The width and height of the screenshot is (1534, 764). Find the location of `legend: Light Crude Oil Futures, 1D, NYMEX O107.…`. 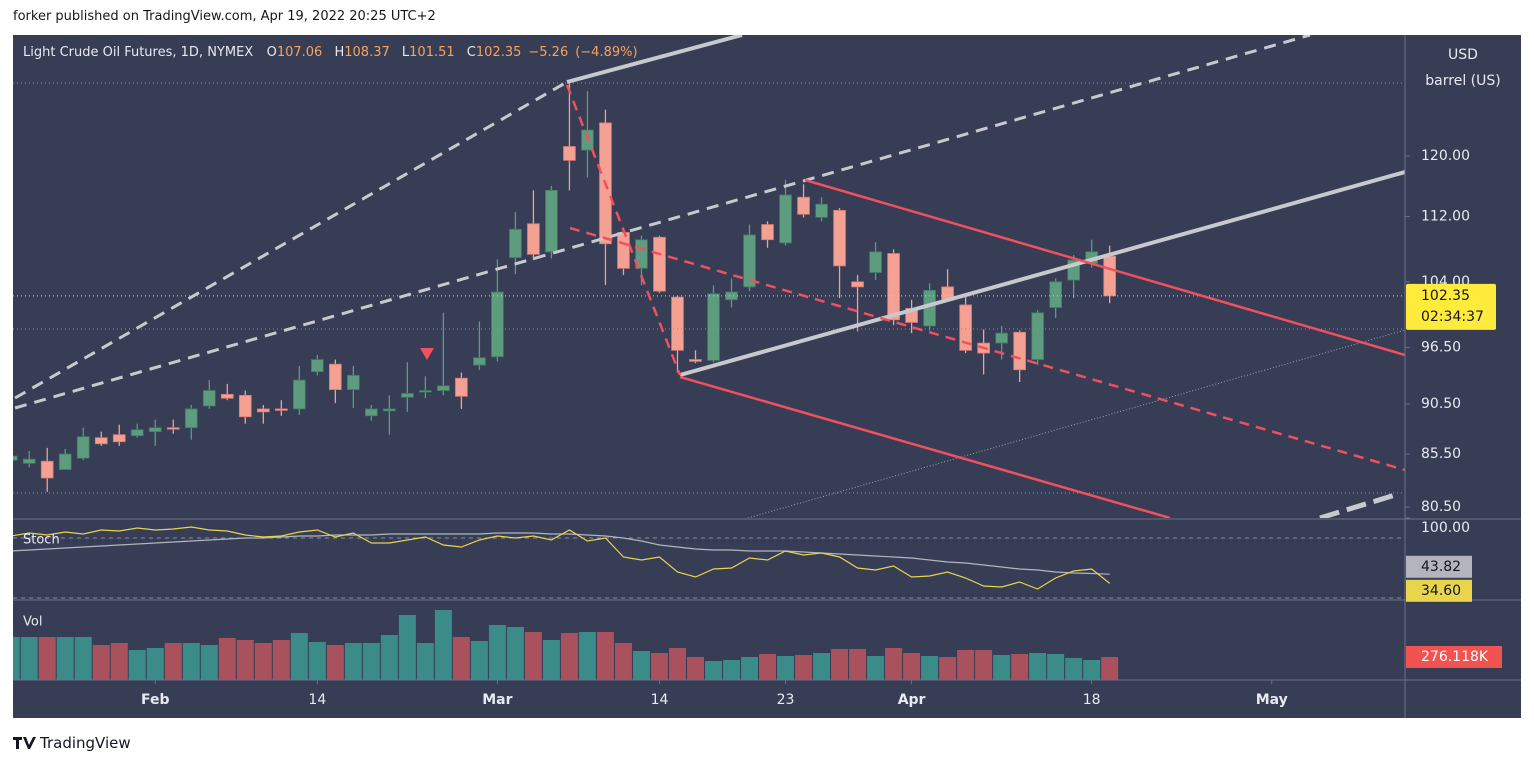

legend: Light Crude Oil Futures, 1D, NYMEX O107.… is located at coordinates (334, 52).